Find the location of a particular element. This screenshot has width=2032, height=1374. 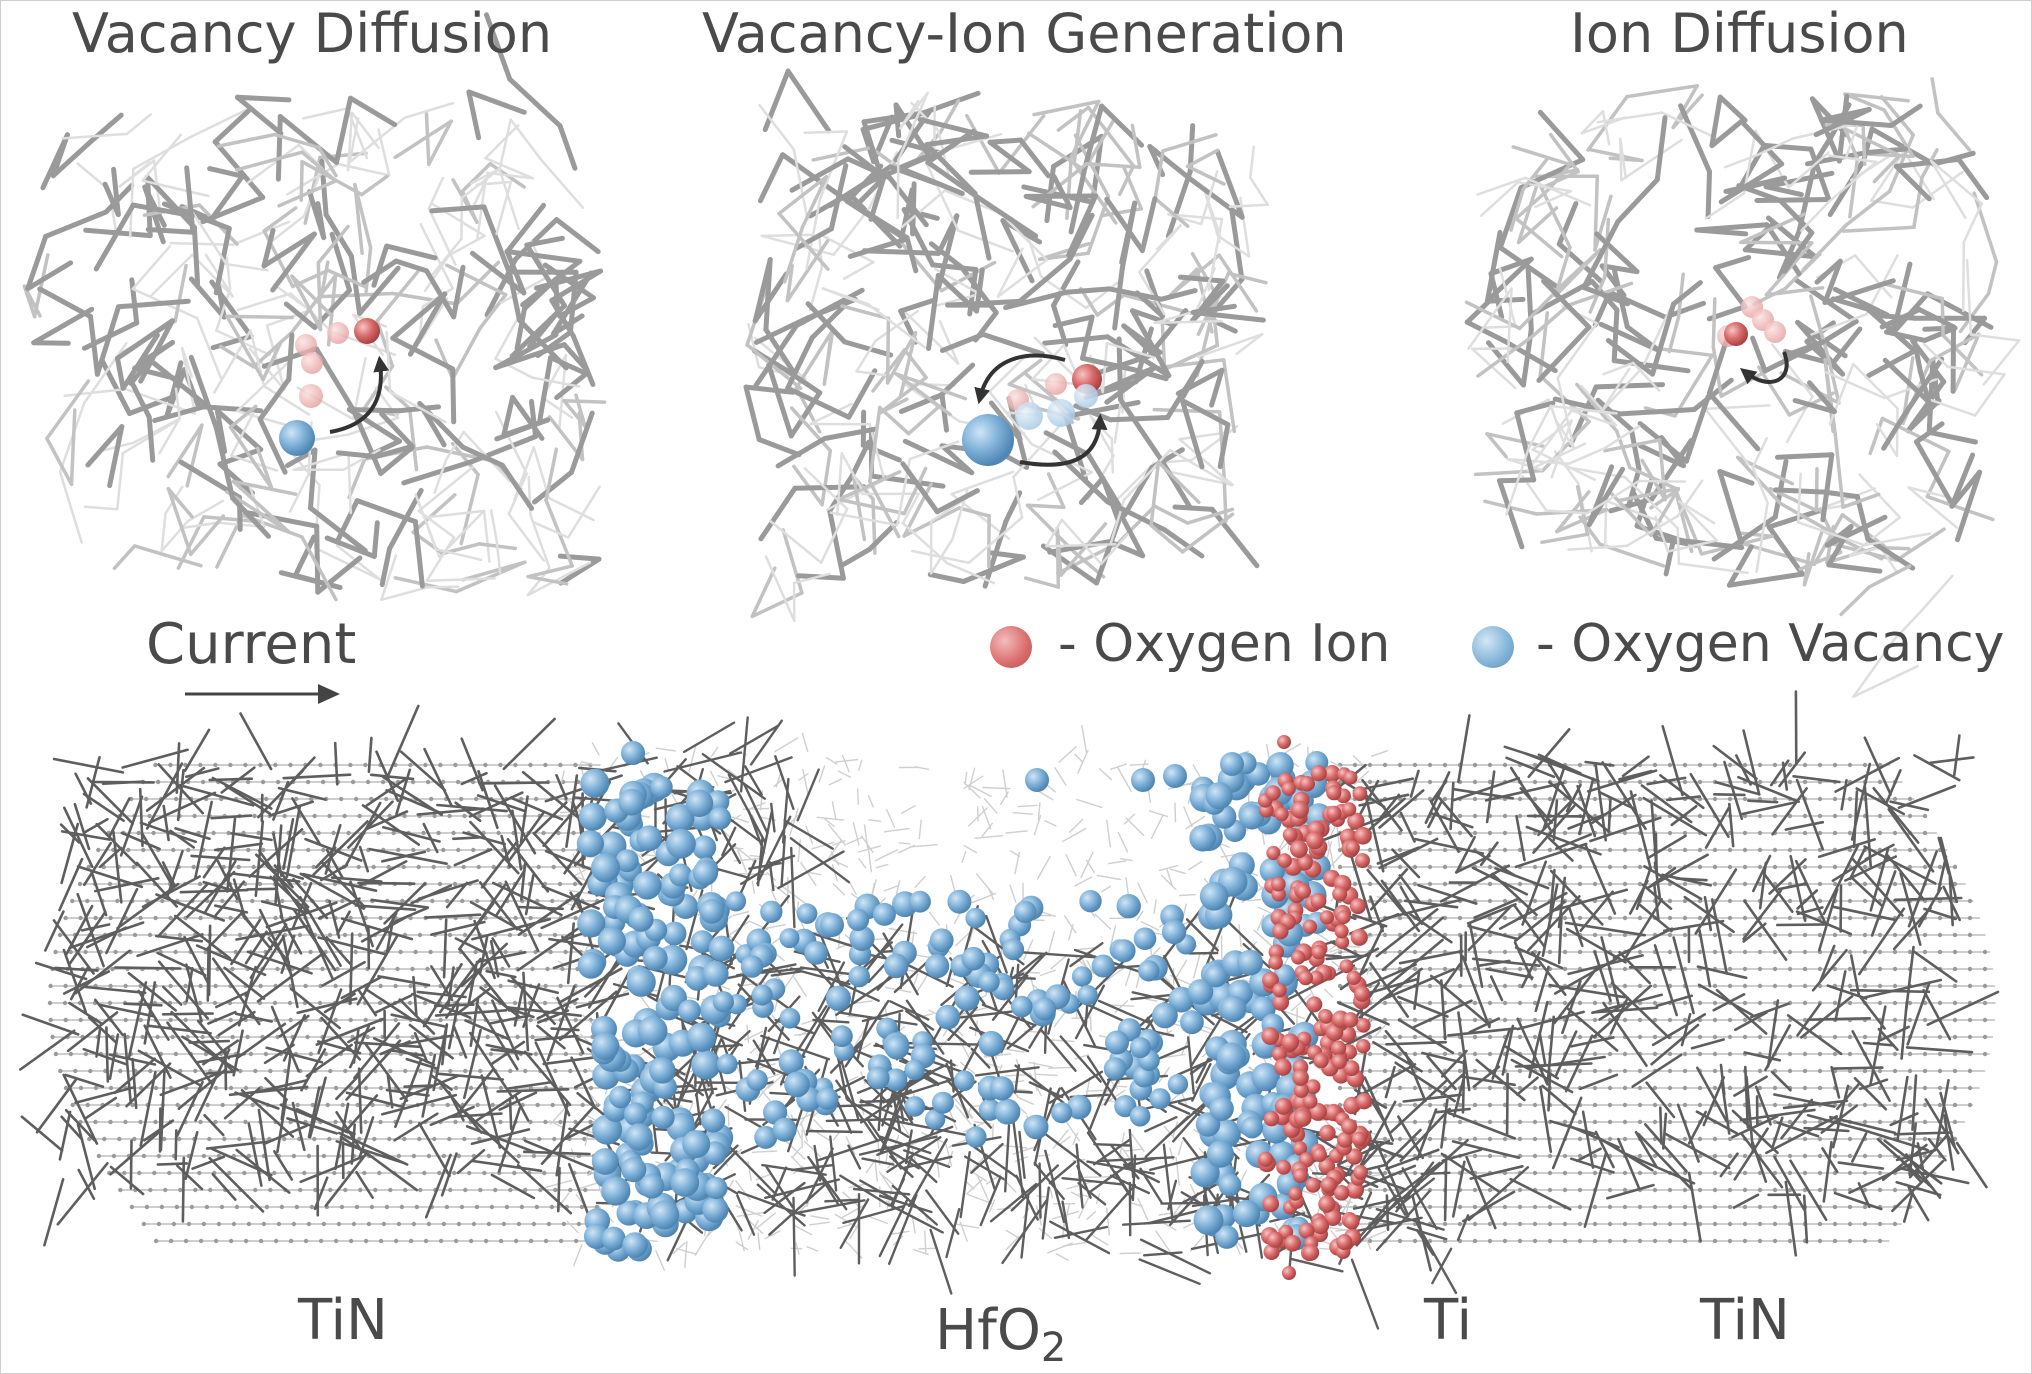

oxygen-ion-cluster is located at coordinates (1315, 1007).